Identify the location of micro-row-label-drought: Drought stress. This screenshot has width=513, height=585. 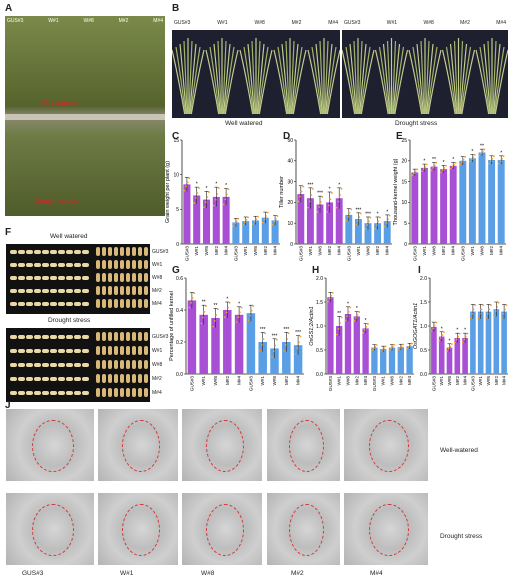
(461, 536).